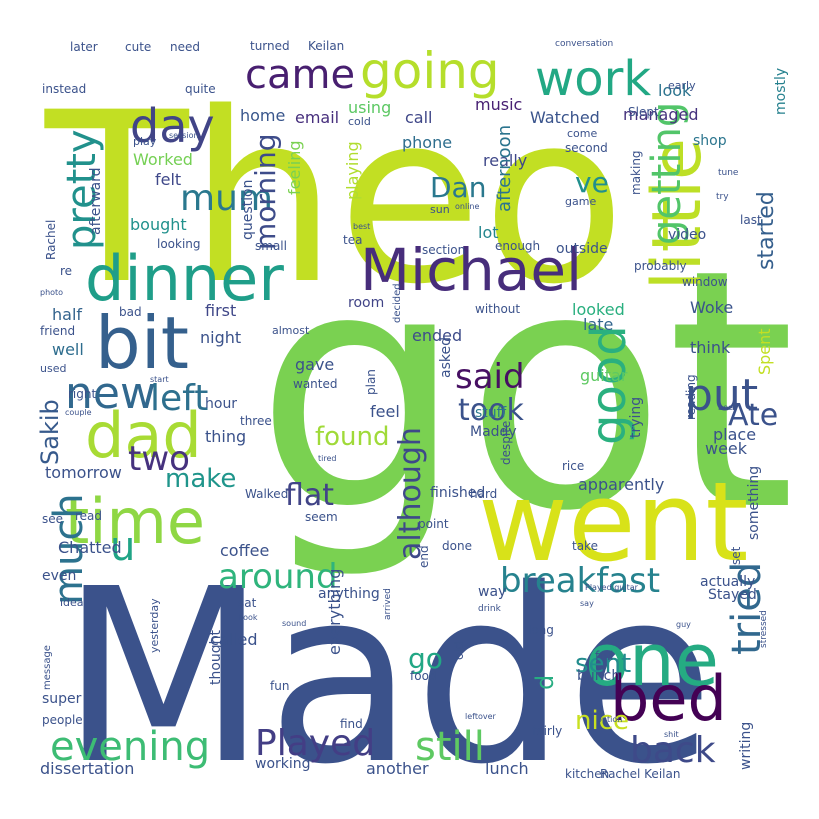  What do you see at coordinates (580, 201) in the screenshot?
I see `word-game: game` at bounding box center [580, 201].